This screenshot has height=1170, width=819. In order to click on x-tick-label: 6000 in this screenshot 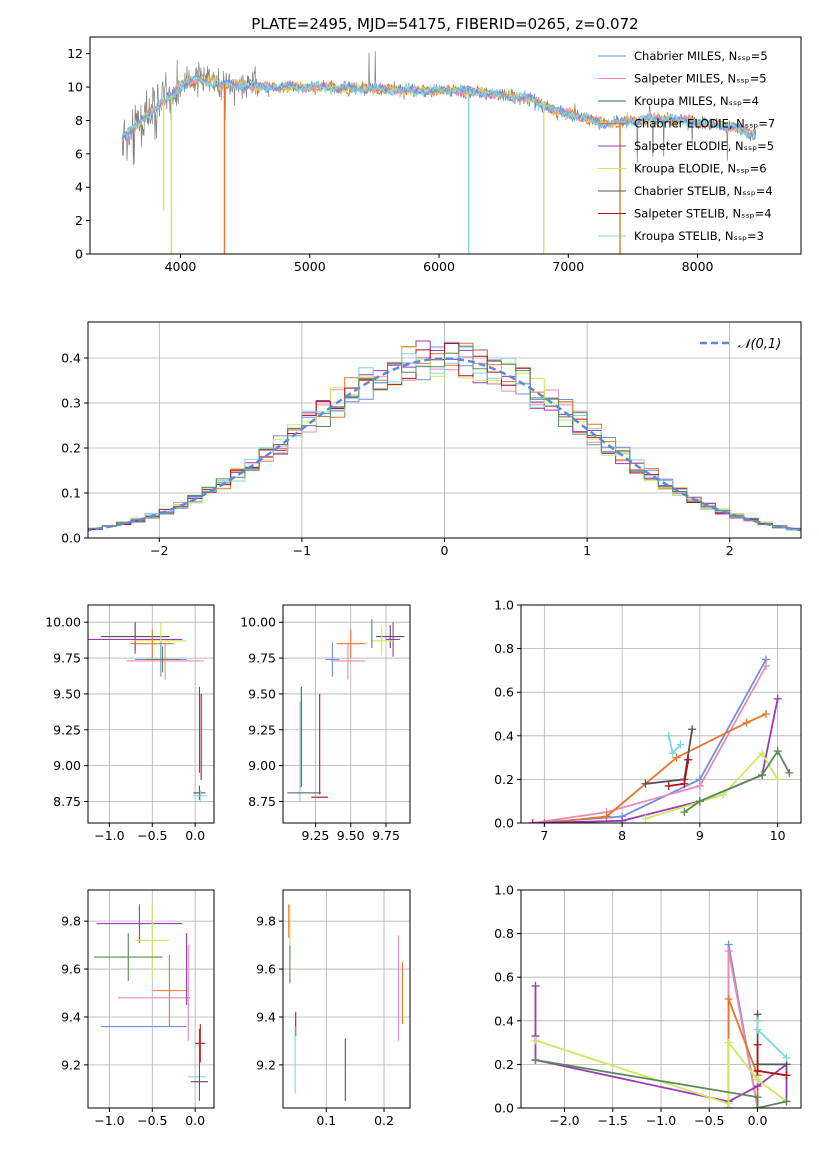, I will do `click(439, 266)`.